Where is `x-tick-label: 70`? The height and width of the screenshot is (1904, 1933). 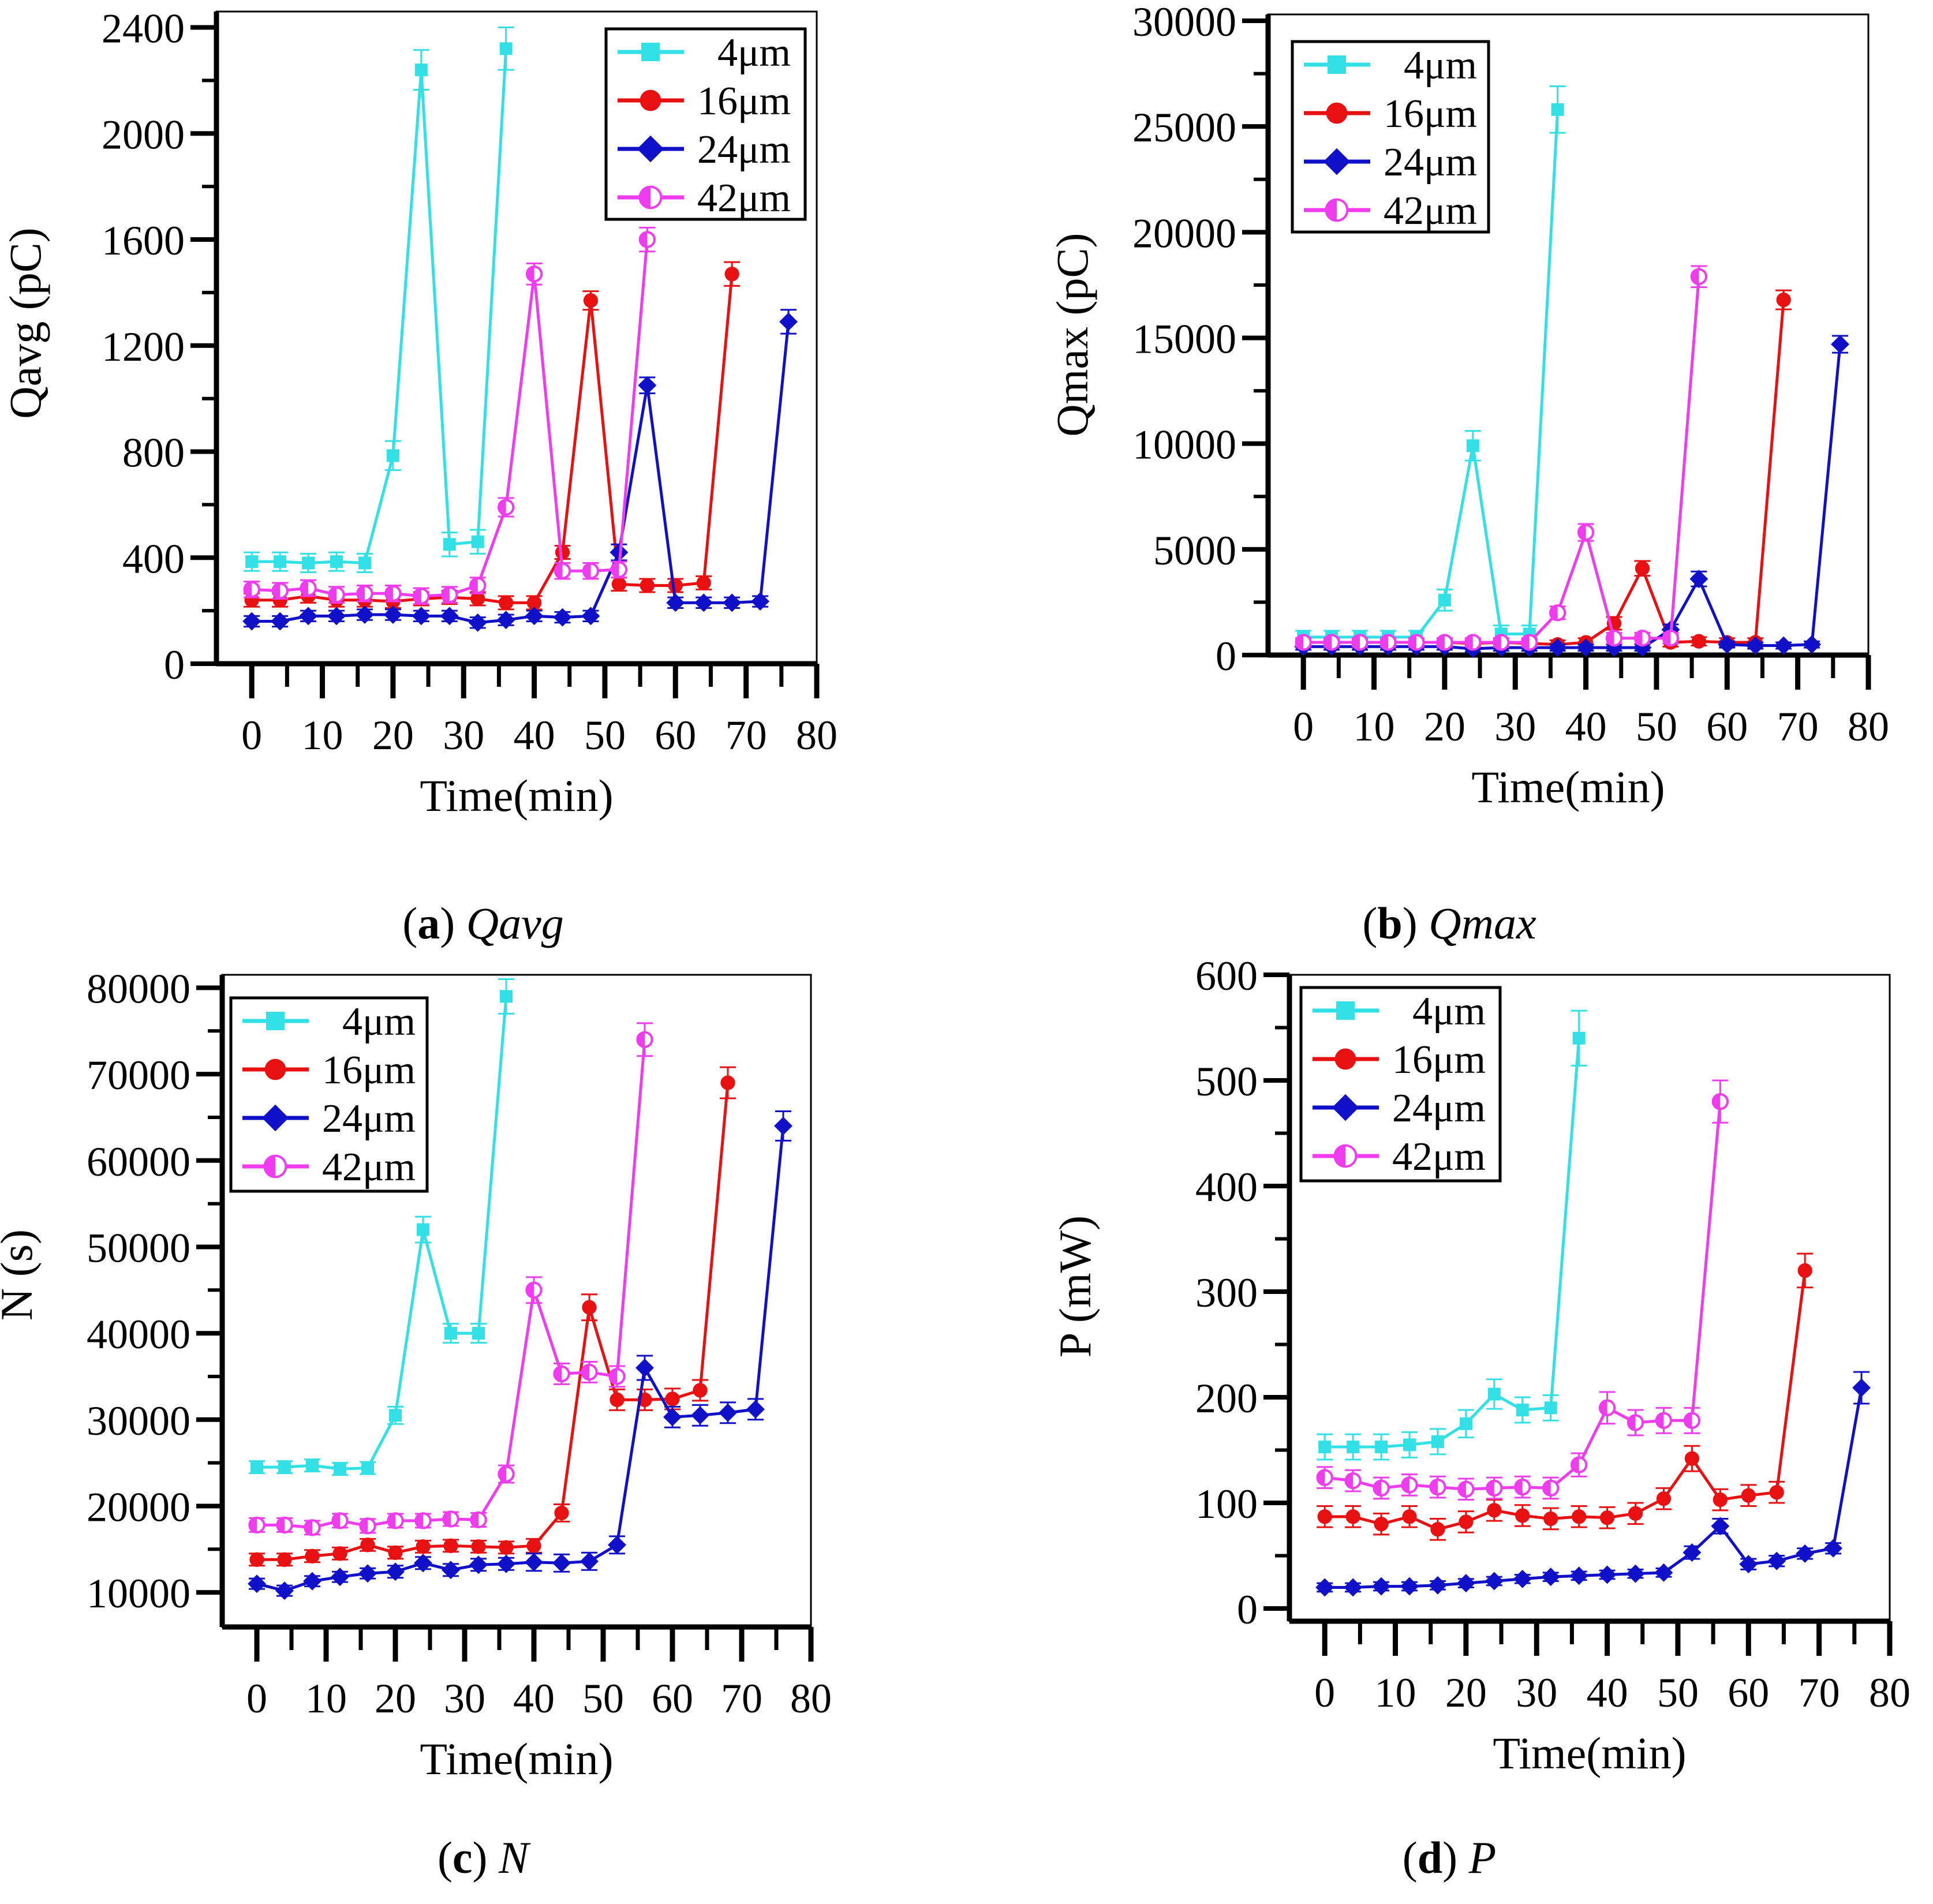
x-tick-label: 70 is located at coordinates (746, 735).